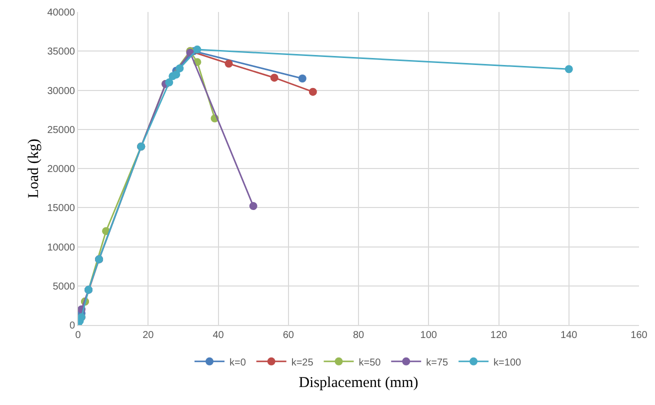 The image size is (655, 405). Describe the element at coordinates (61, 130) in the screenshot. I see `y-tick-label: 25000` at that location.